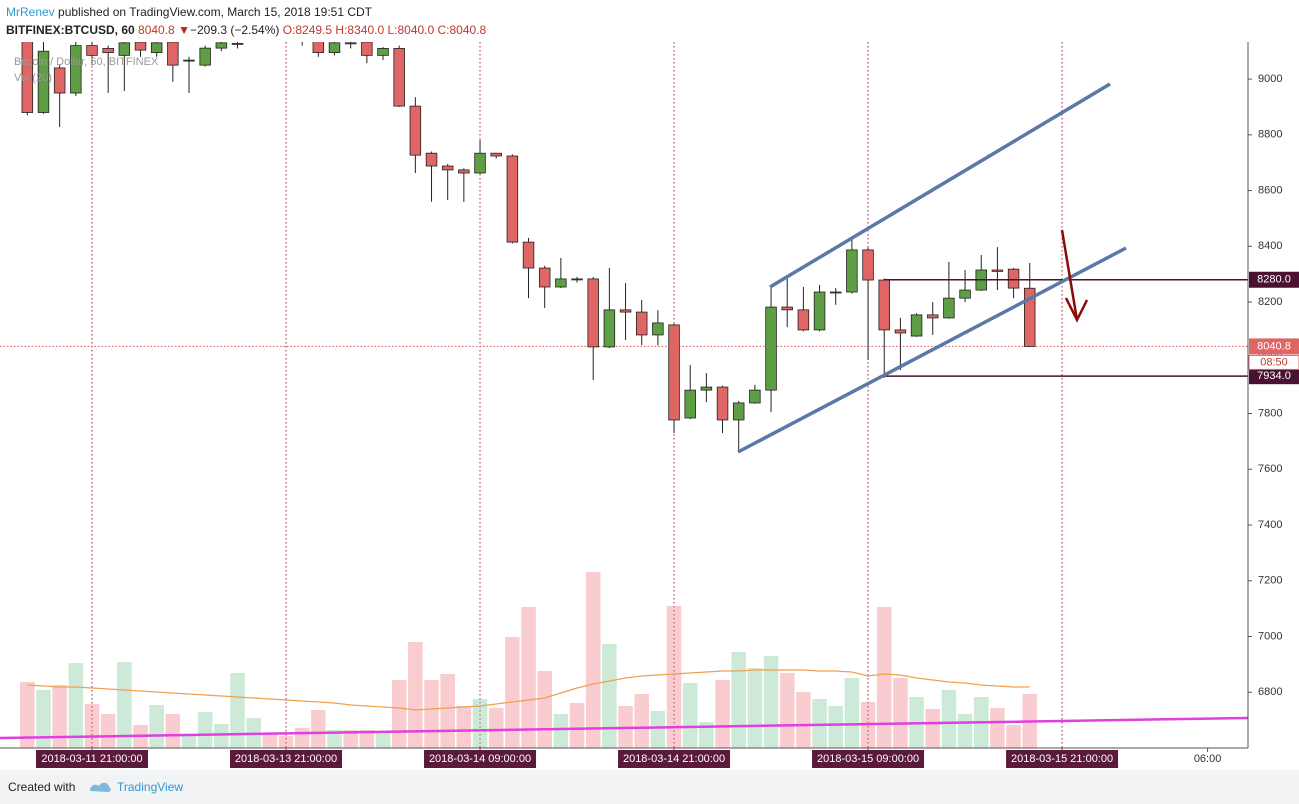  I want to click on y-tick-label: 6800, so click(1270, 692).